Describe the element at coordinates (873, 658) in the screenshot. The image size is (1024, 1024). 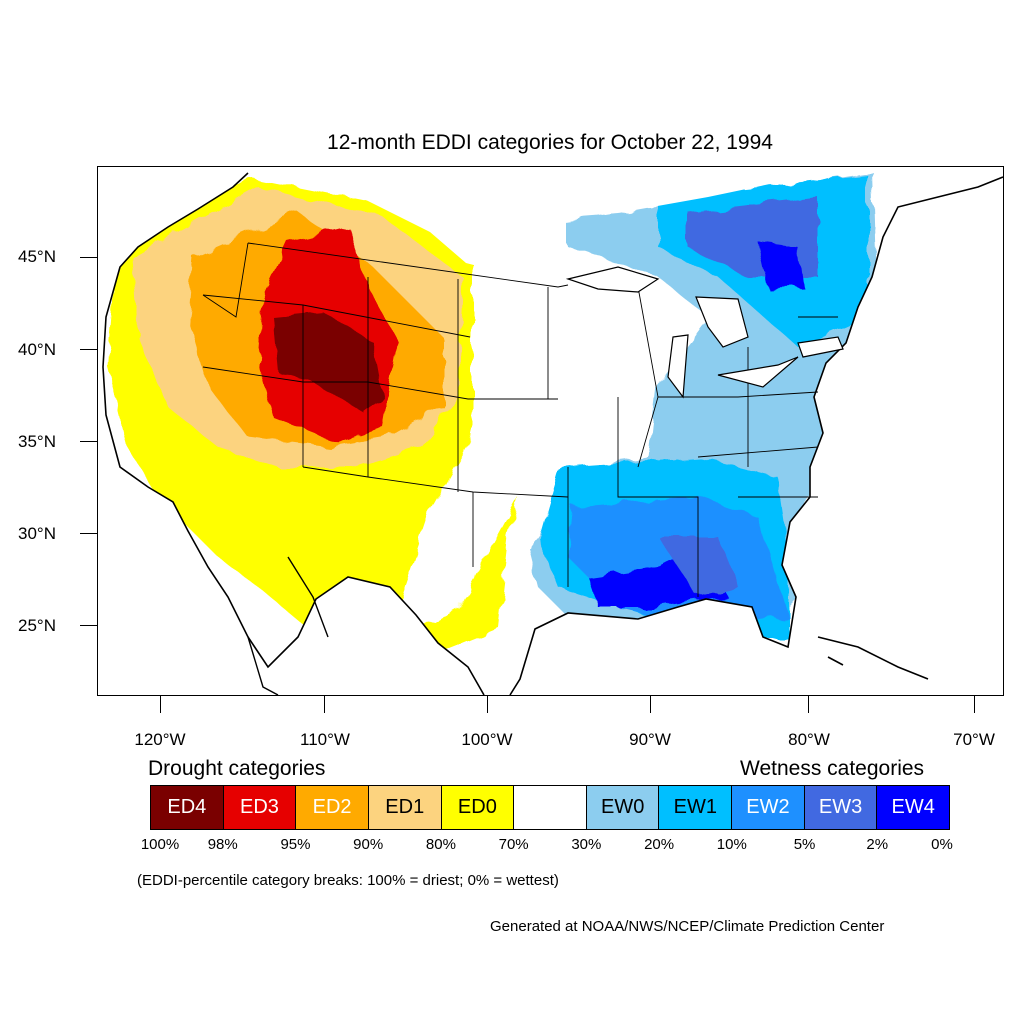
I see `cuba` at that location.